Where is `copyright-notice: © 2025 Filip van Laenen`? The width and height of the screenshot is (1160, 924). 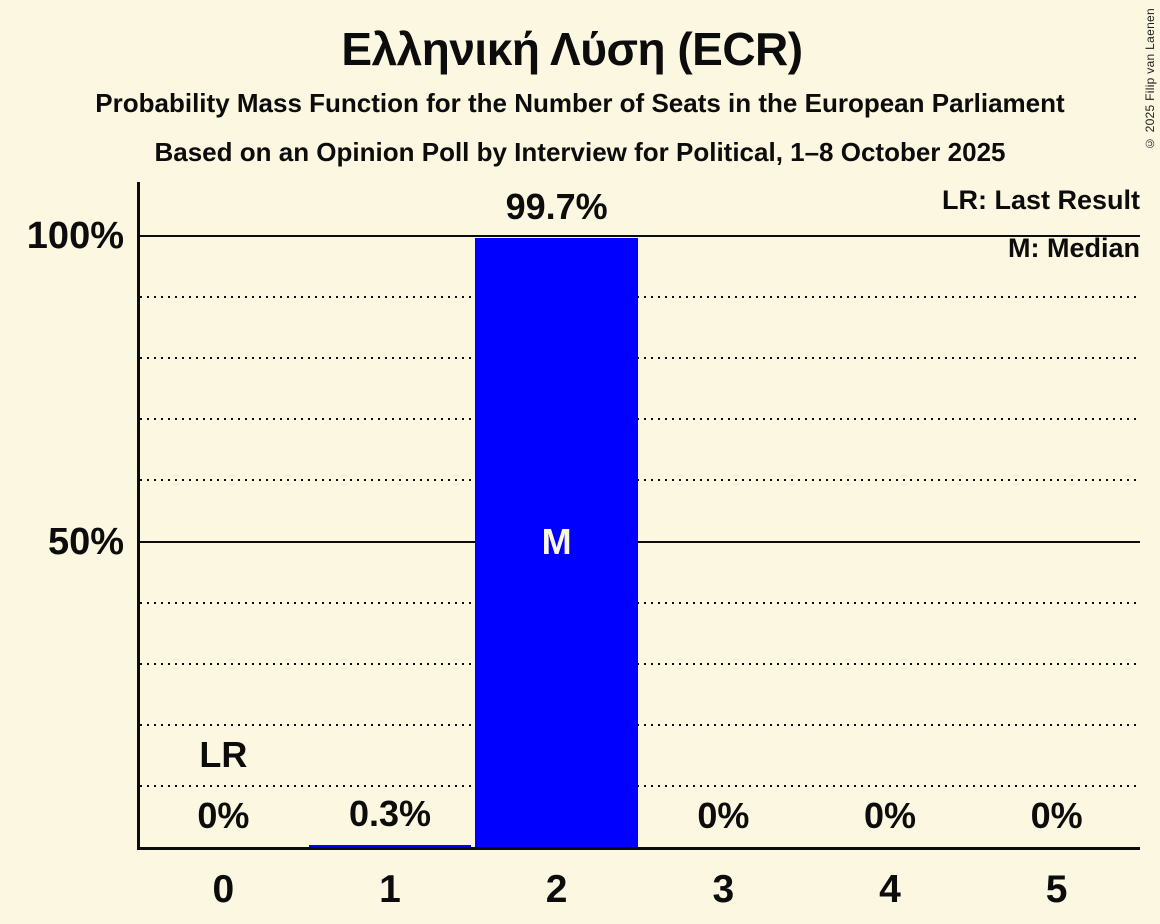
copyright-notice: © 2025 Filip van Laenen is located at coordinates (1150, 79).